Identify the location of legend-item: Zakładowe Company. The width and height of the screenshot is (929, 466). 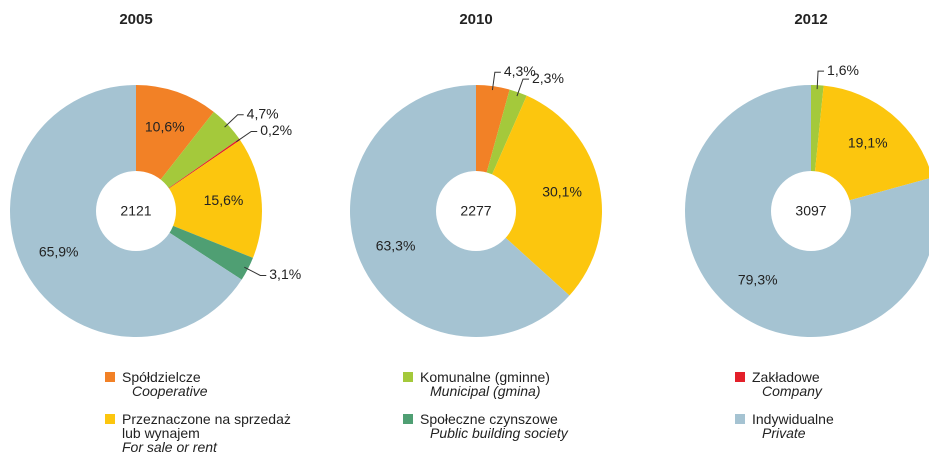
(778, 384).